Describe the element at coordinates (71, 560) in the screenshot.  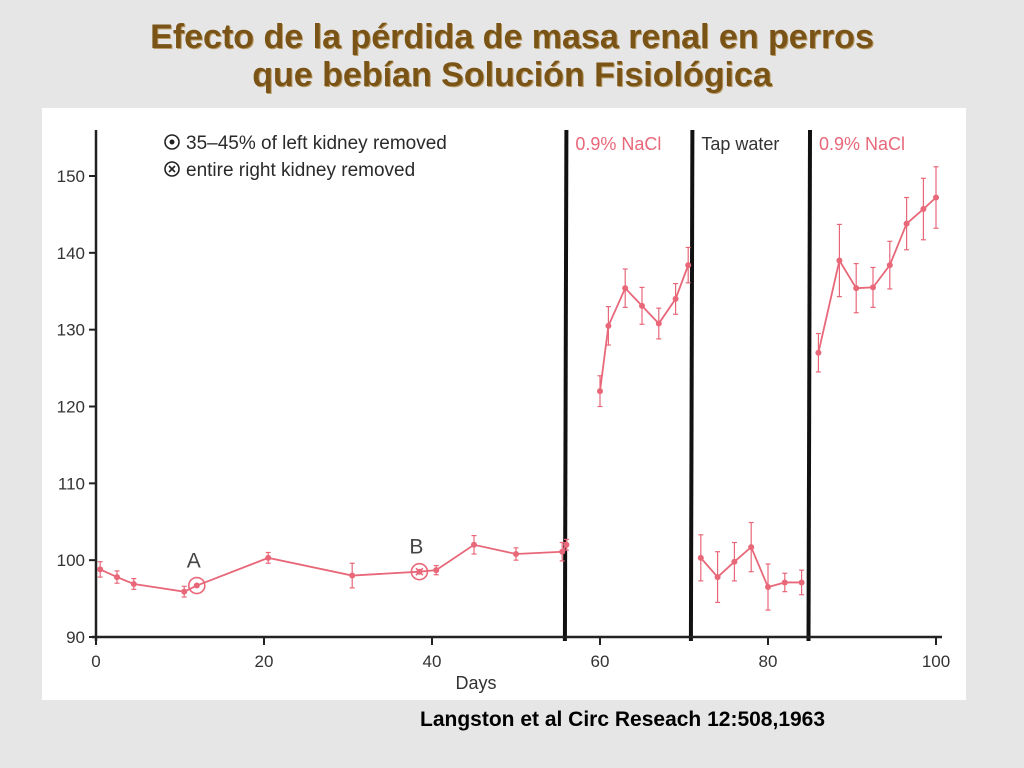
I see `y-tick-label: 100` at that location.